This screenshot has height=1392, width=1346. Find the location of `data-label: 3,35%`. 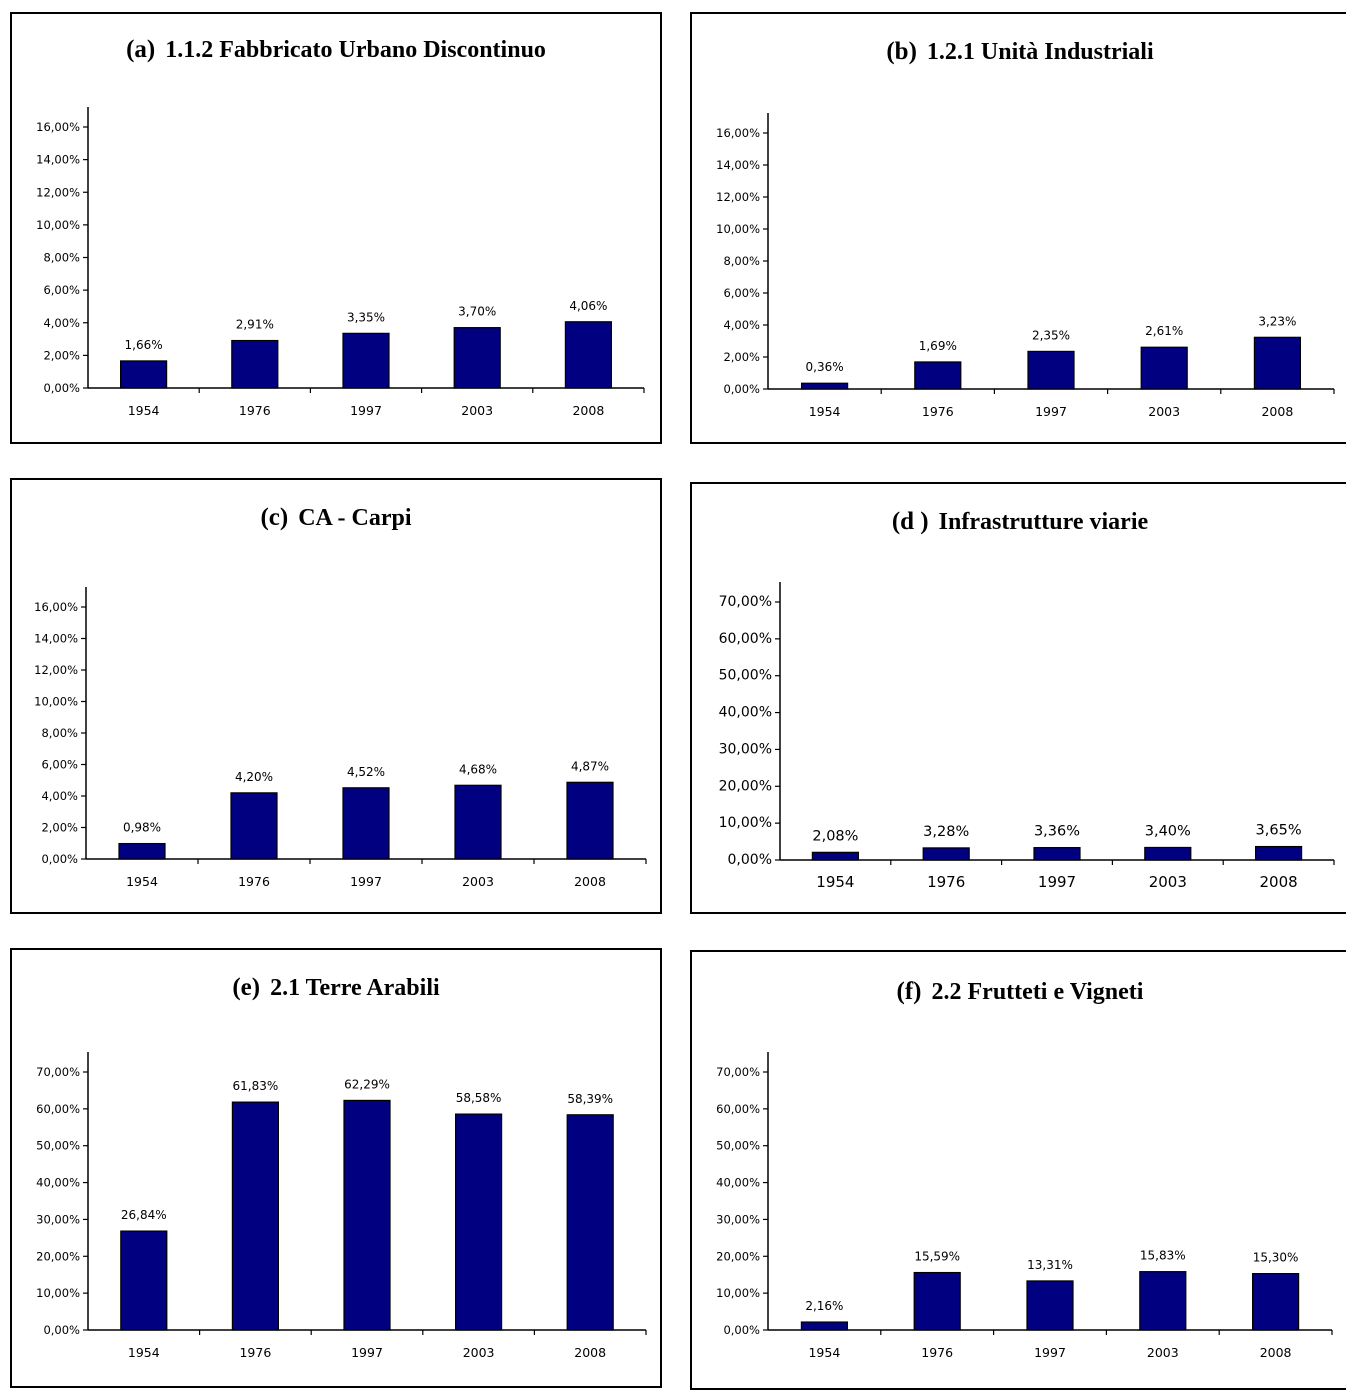

data-label: 3,35% is located at coordinates (366, 317).